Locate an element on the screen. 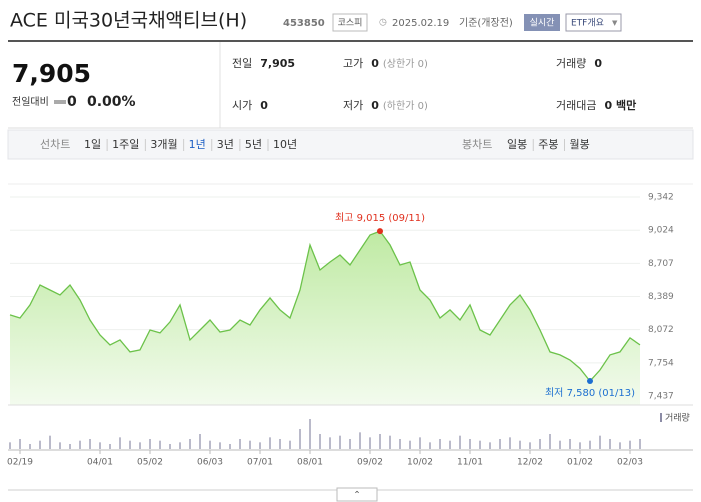  expand-icon: ⌃ is located at coordinates (357, 496).